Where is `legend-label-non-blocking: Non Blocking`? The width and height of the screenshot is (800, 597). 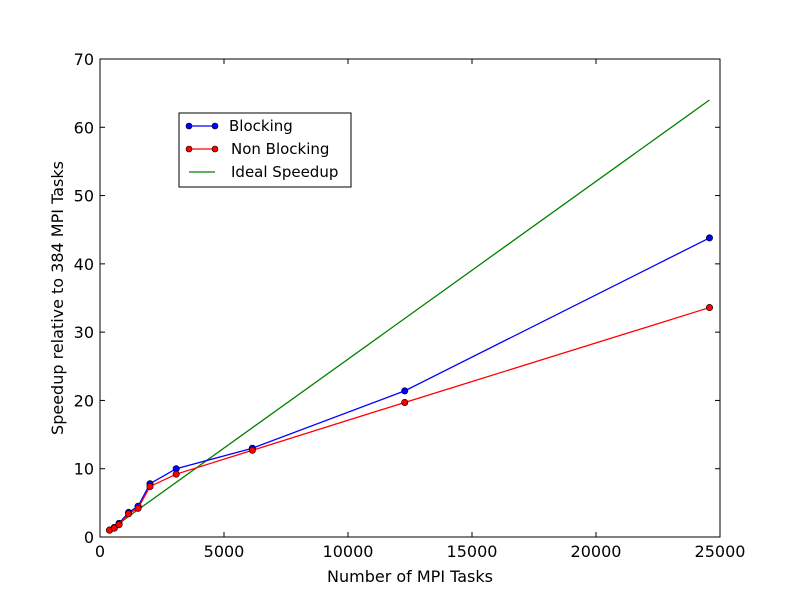
legend-label-non-blocking: Non Blocking is located at coordinates (280, 149).